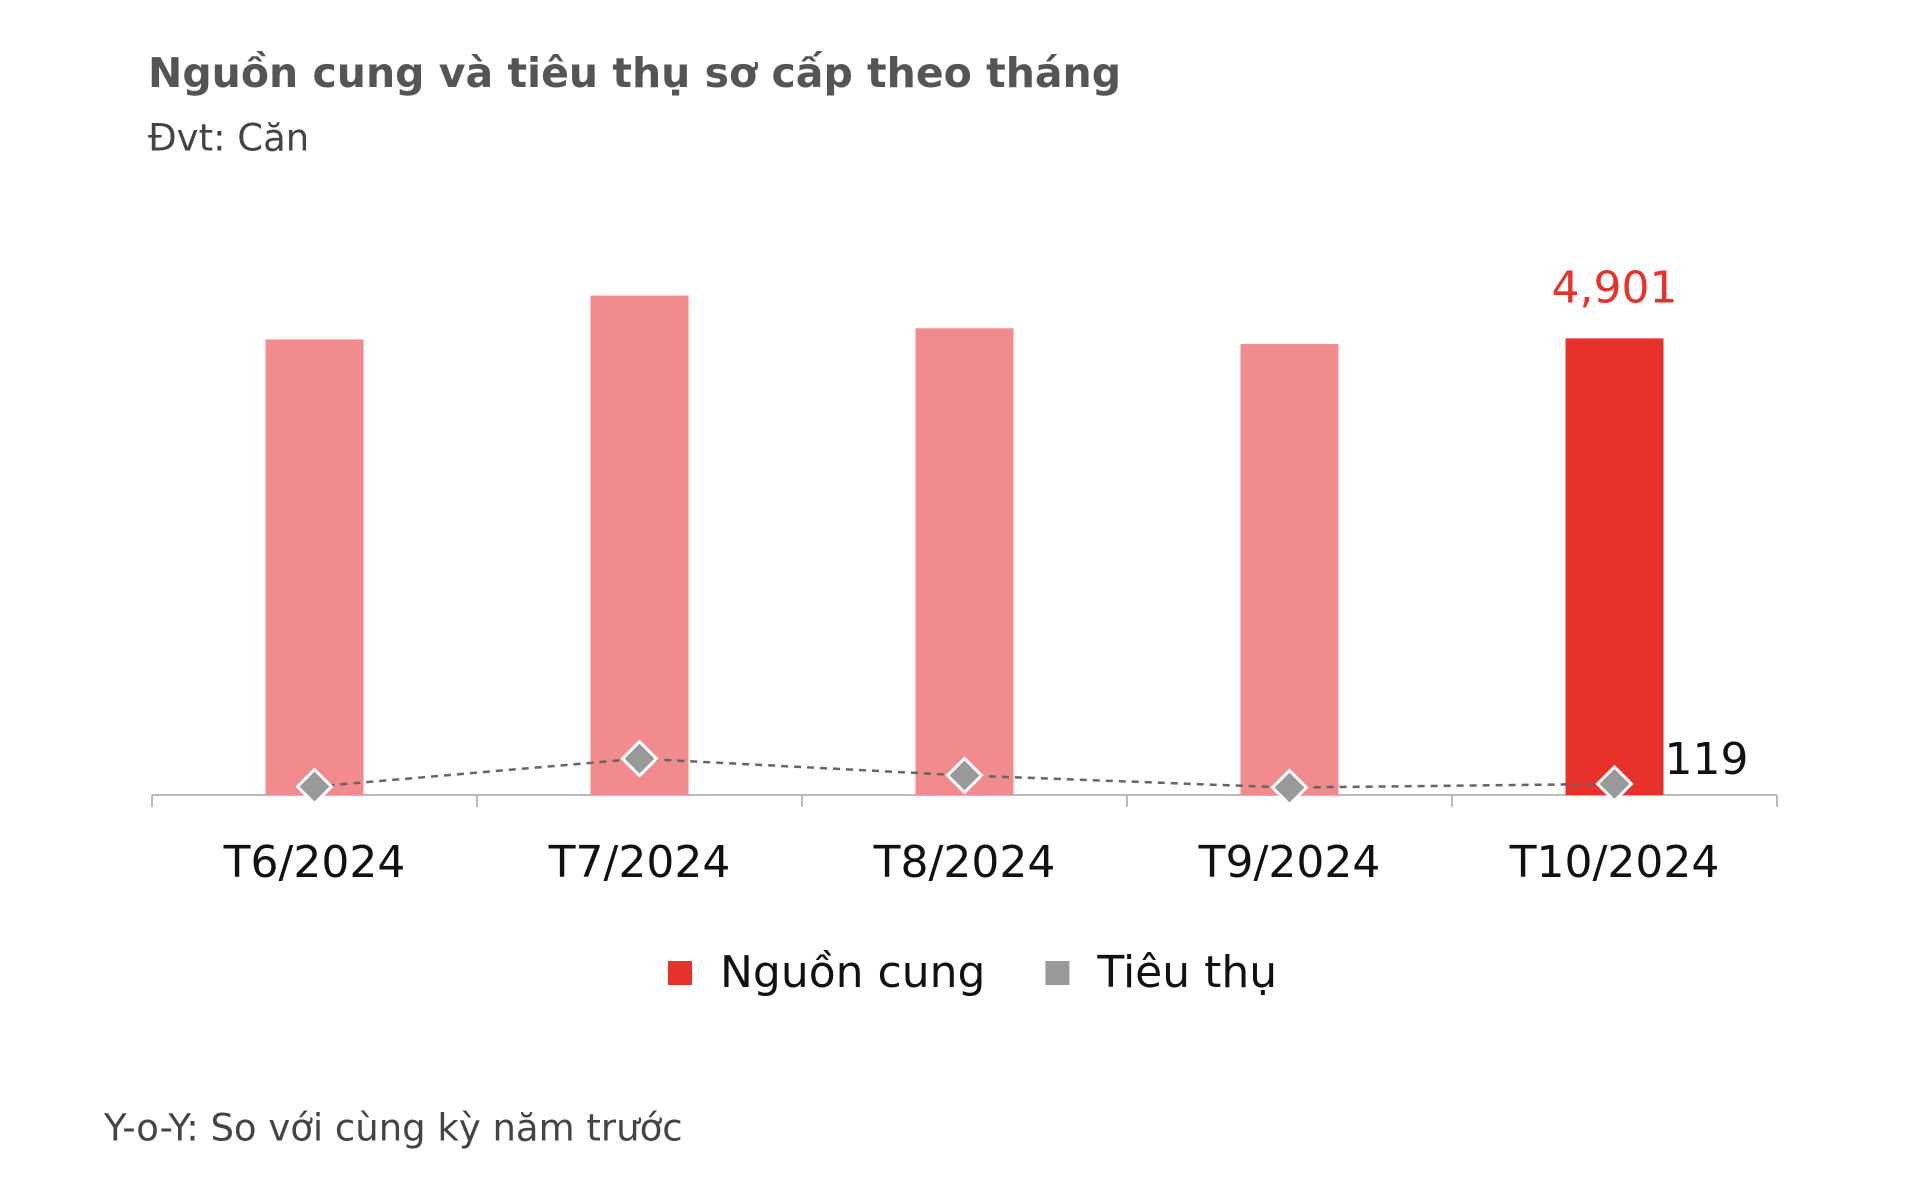 This screenshot has height=1195, width=1920. Describe the element at coordinates (1707, 759) in the screenshot. I see `data-label: 119` at that location.